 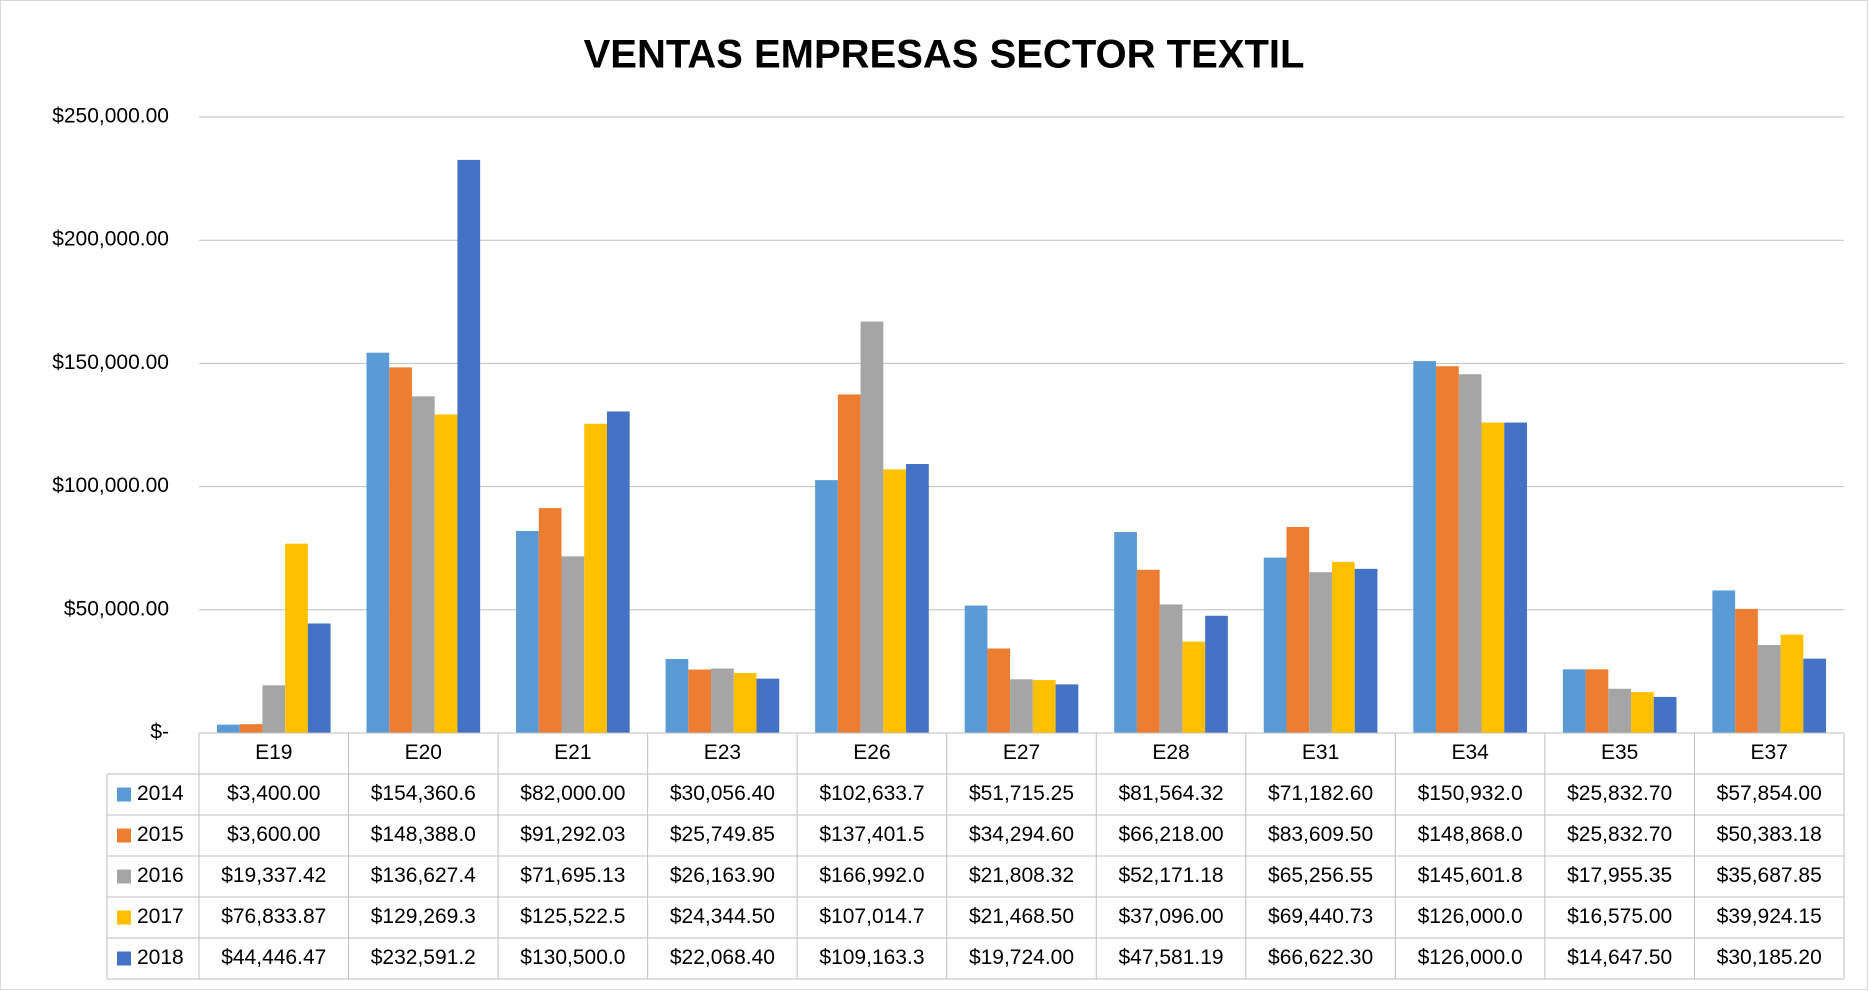 I want to click on x-tick-label: E20, so click(x=423, y=752).